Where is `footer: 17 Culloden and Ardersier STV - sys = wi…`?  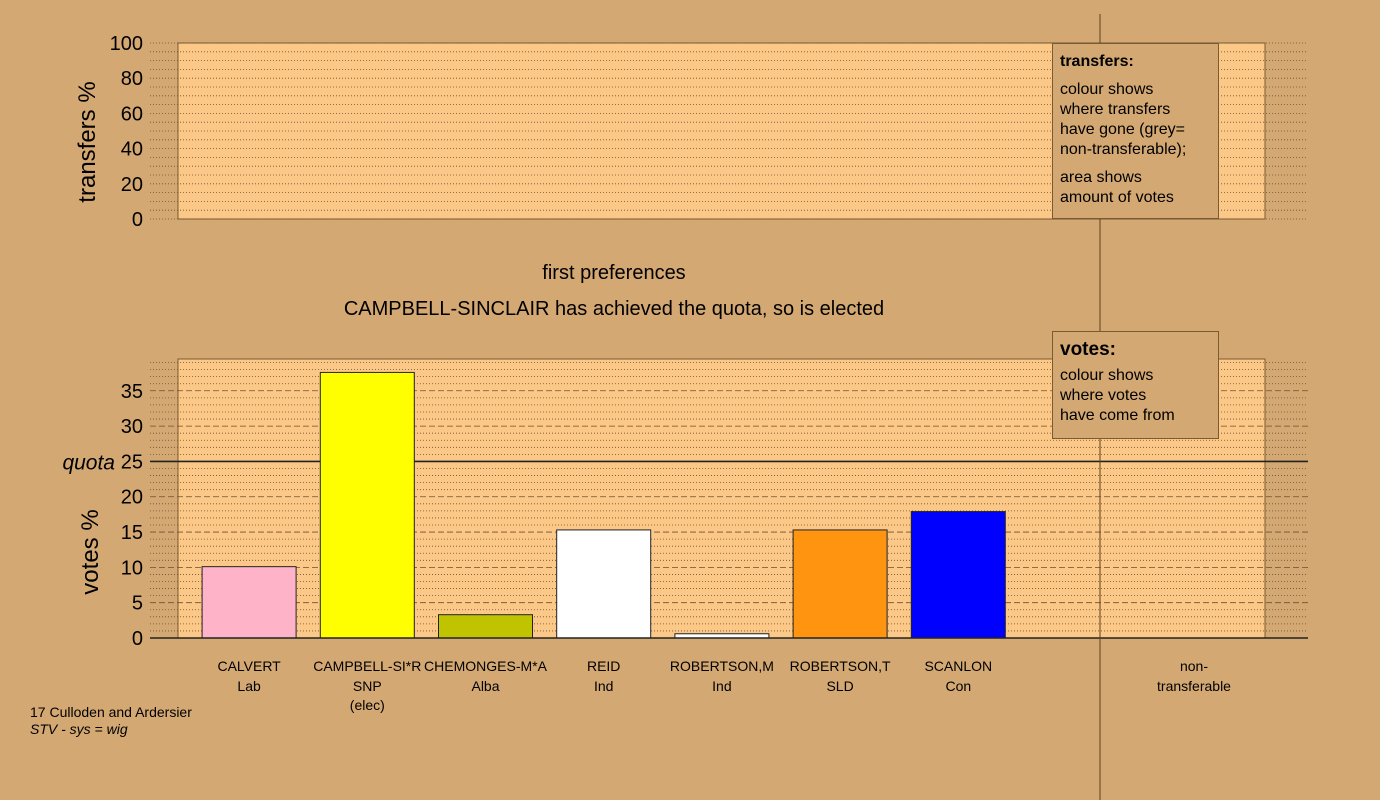 footer: 17 Culloden and Ardersier STV - sys = wi… is located at coordinates (111, 721).